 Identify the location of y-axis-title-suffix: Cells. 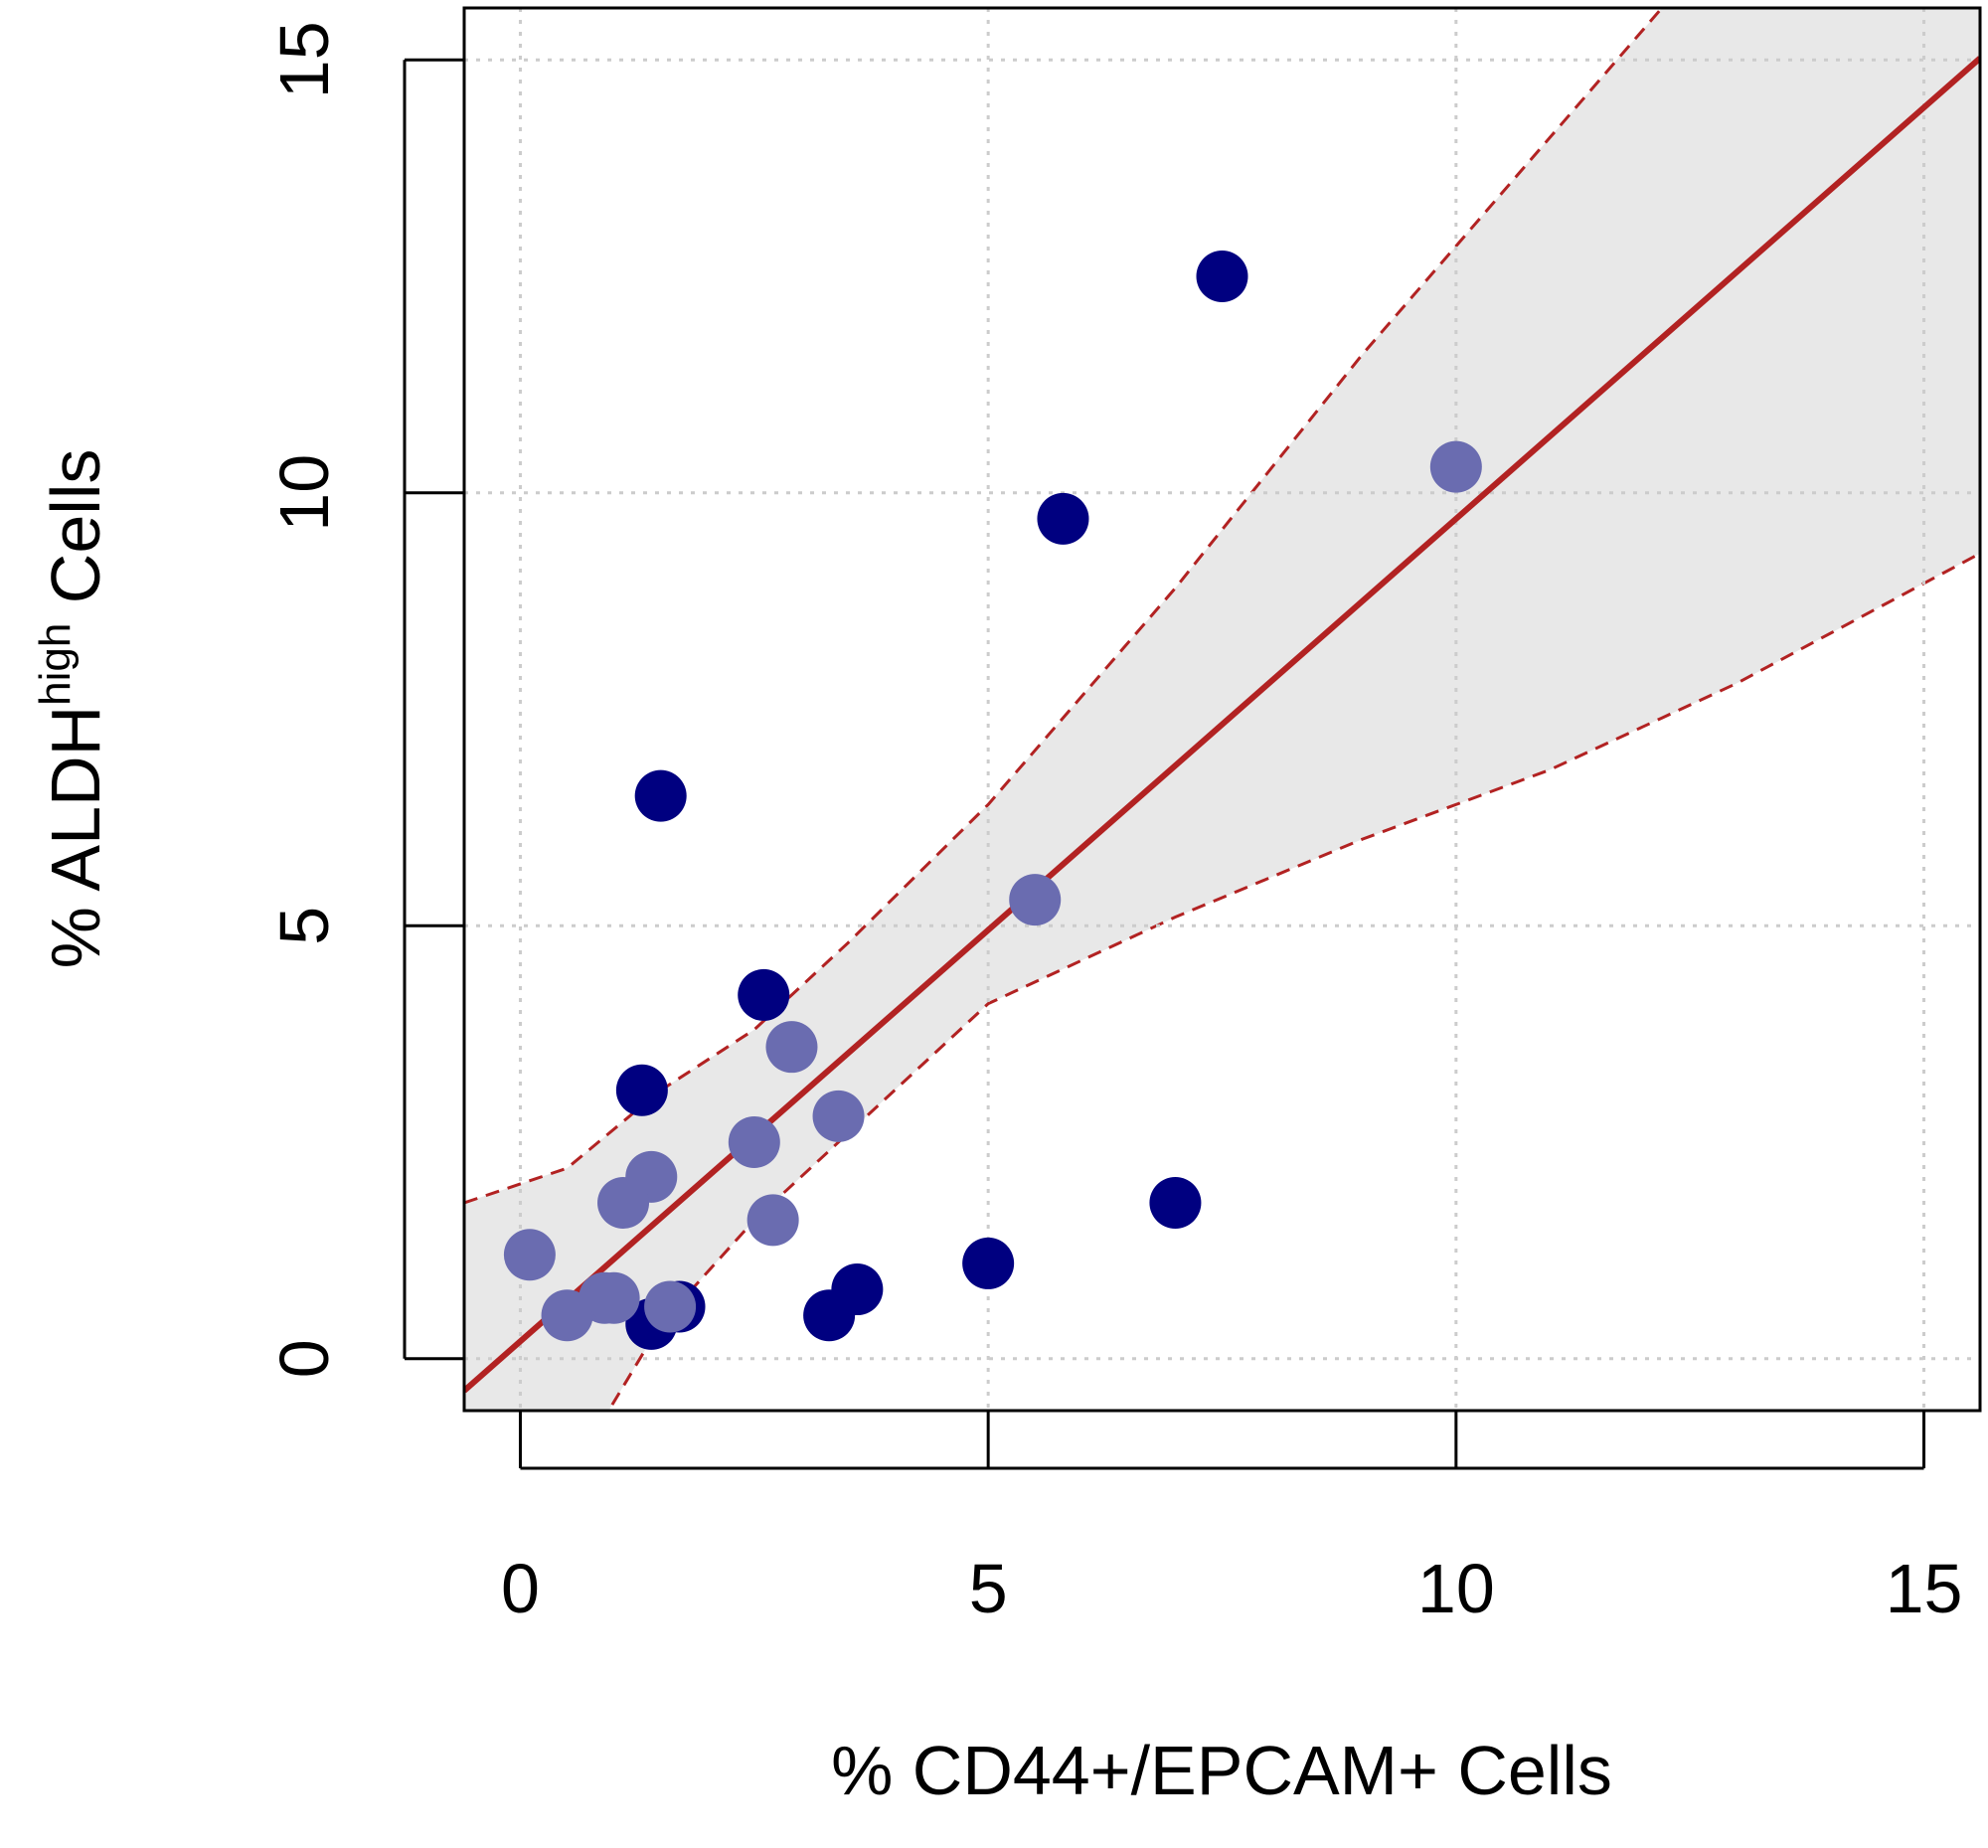
(75, 536).